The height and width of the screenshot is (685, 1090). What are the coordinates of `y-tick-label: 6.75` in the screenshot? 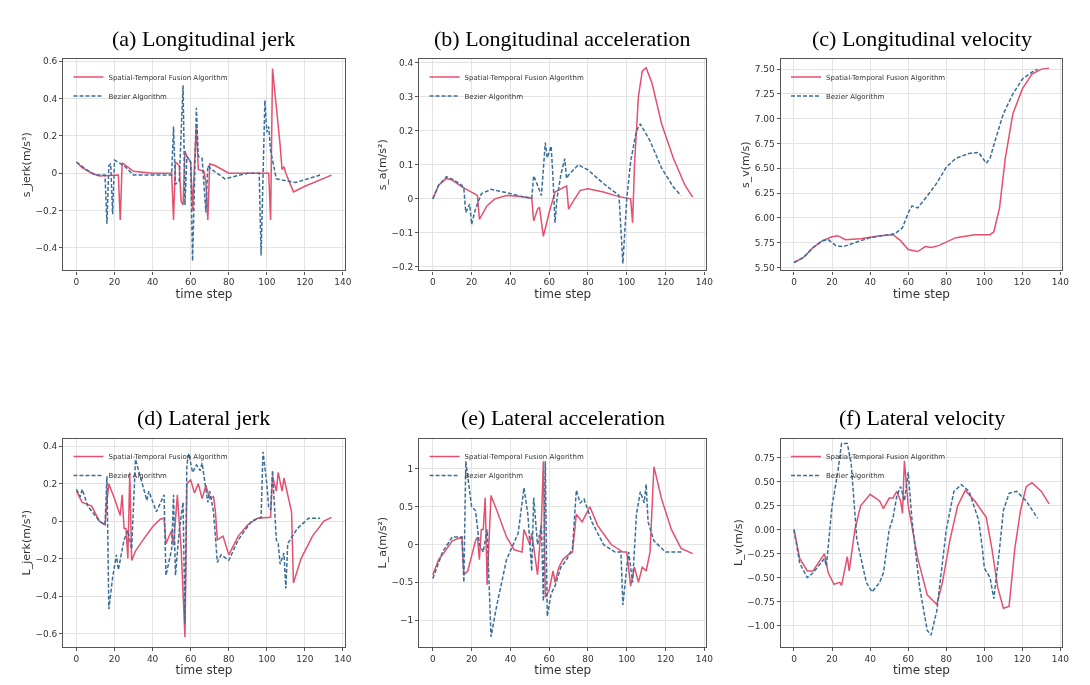 It's located at (764, 143).